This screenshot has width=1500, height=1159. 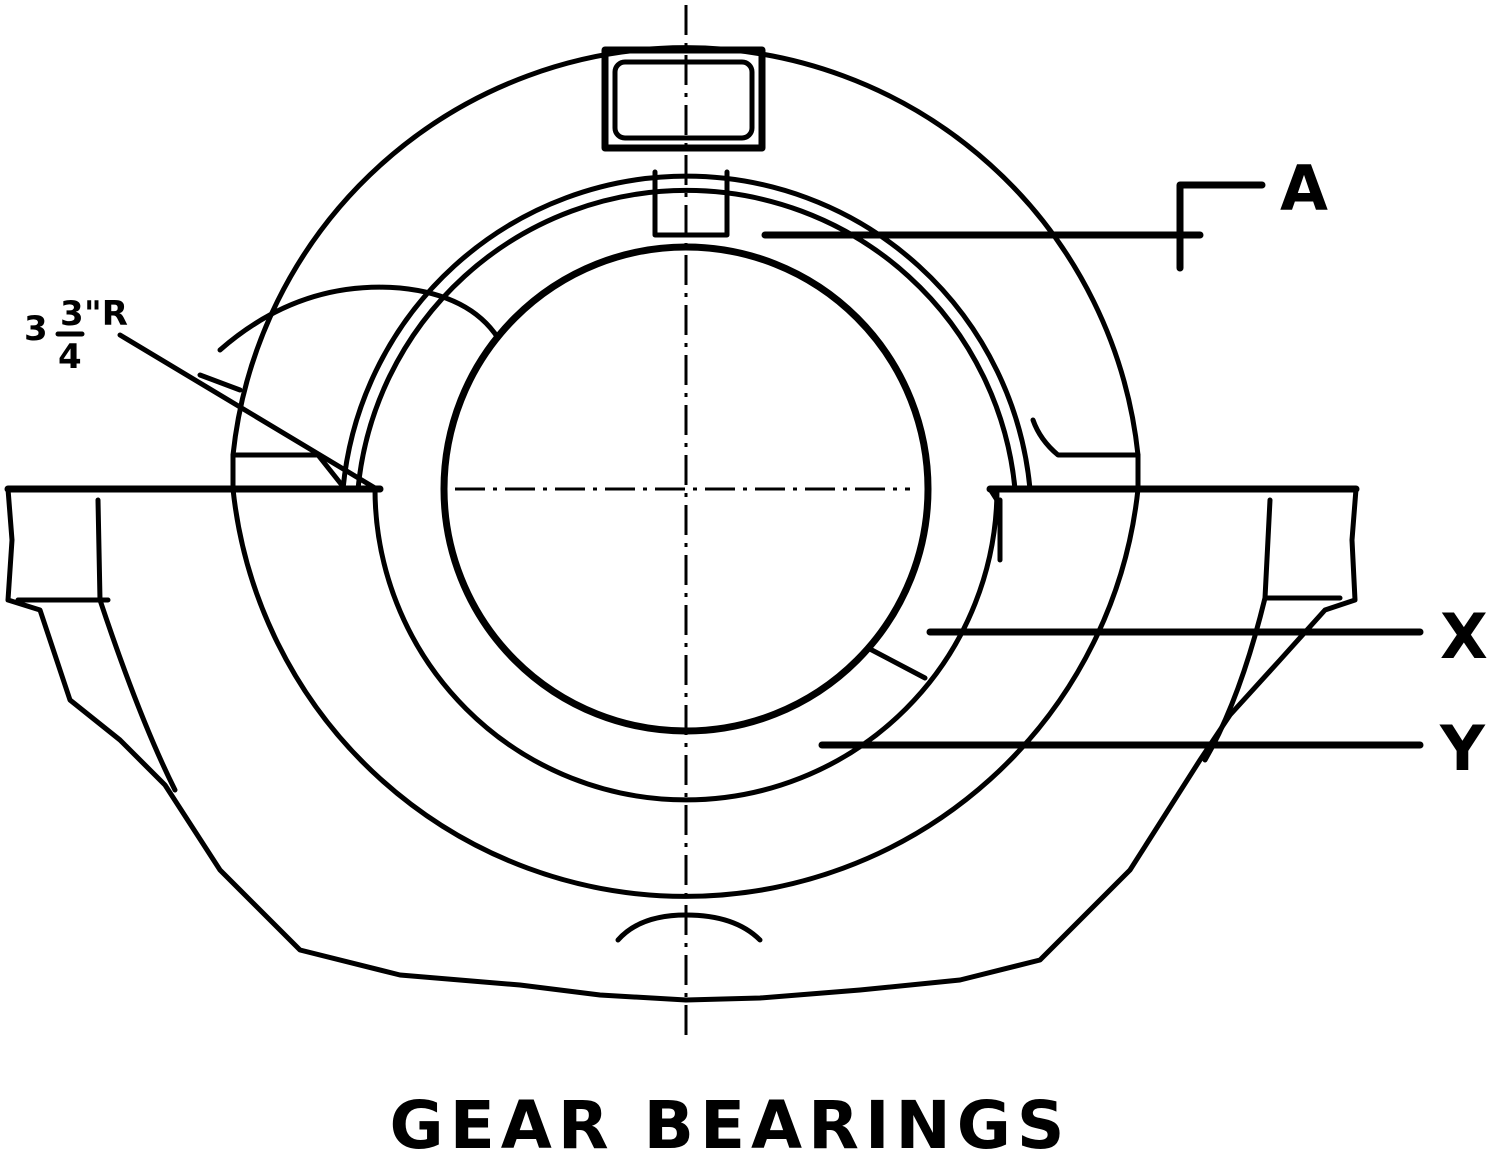 What do you see at coordinates (36, 329) in the screenshot?
I see `radius-whole: 3` at bounding box center [36, 329].